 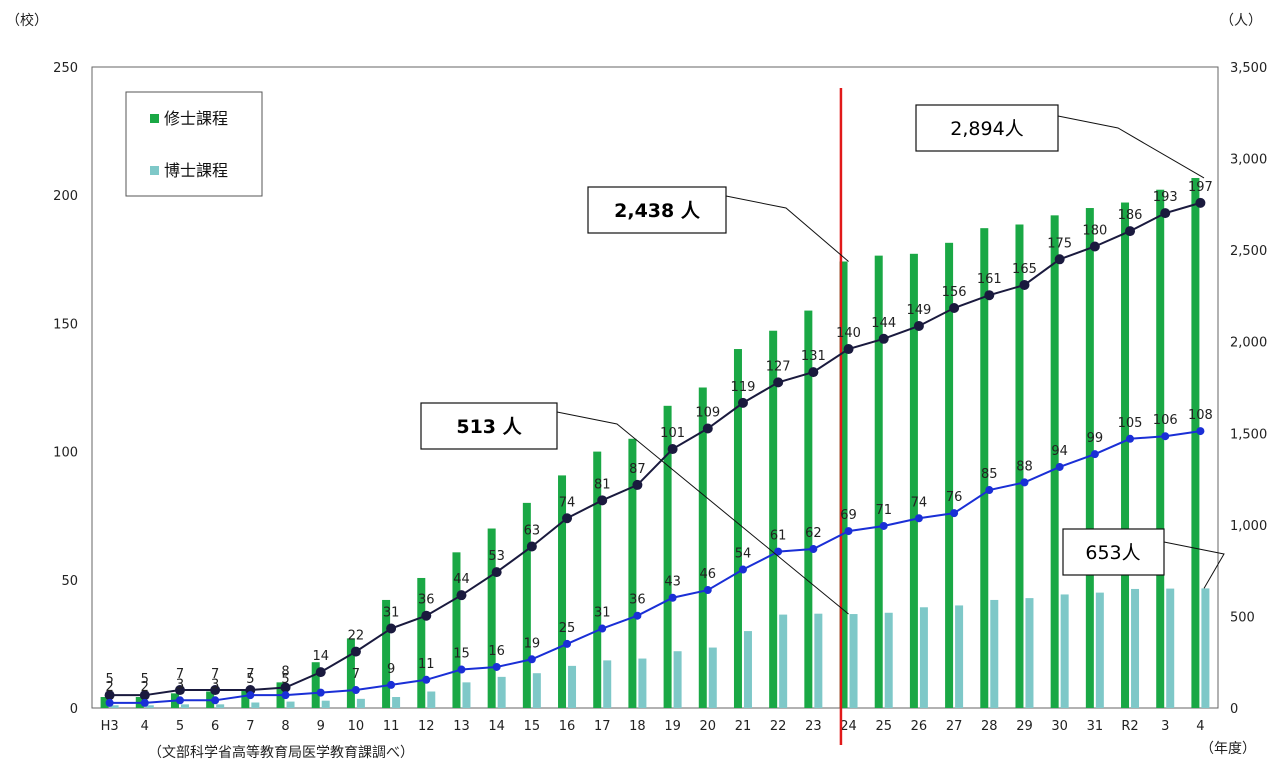 I want to click on x-axis-label: （年度）, so click(x=1228, y=749).